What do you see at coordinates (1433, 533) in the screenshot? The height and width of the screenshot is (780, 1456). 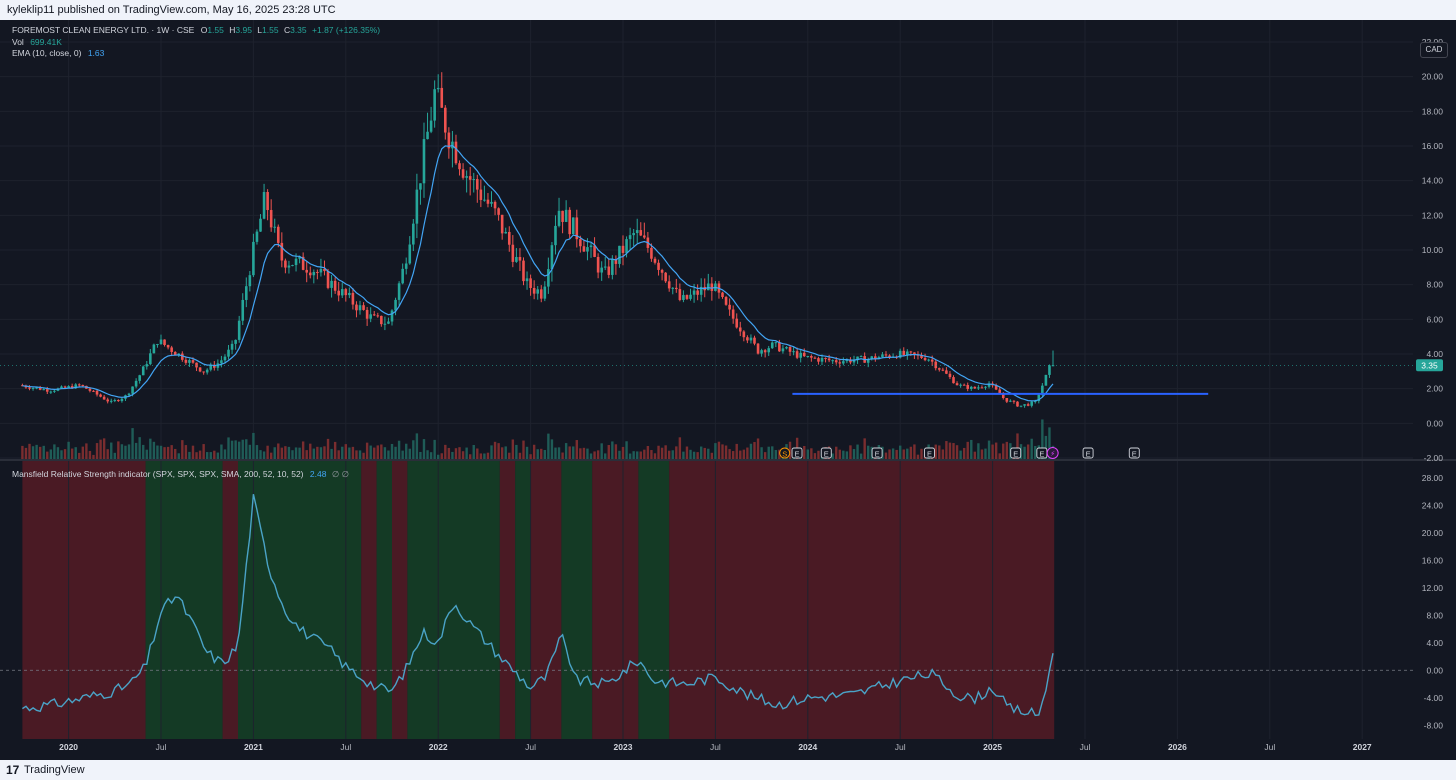 I see `mrs-tick-label: 20.00` at bounding box center [1433, 533].